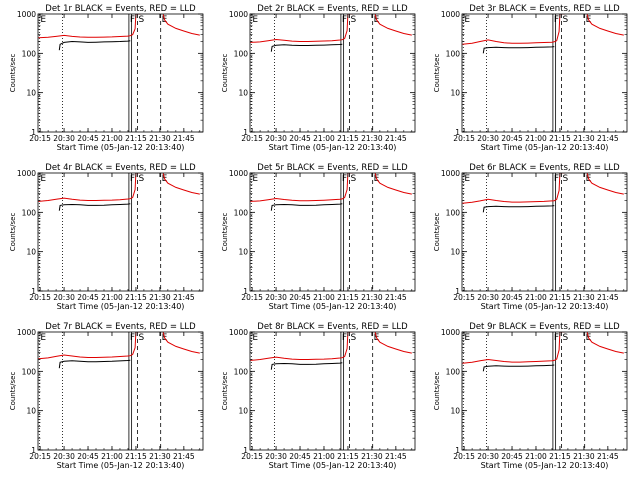  I want to click on panel-title: Det 7r BLACK = Events, RED = LLD, so click(120, 327).